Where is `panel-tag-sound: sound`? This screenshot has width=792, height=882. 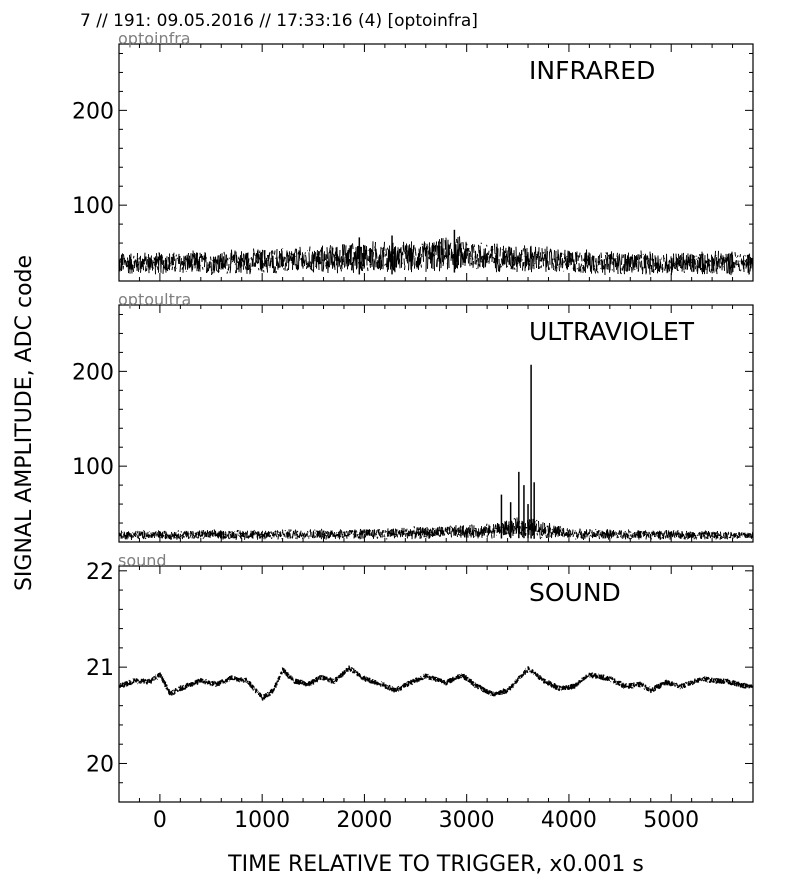 panel-tag-sound: sound is located at coordinates (142, 560).